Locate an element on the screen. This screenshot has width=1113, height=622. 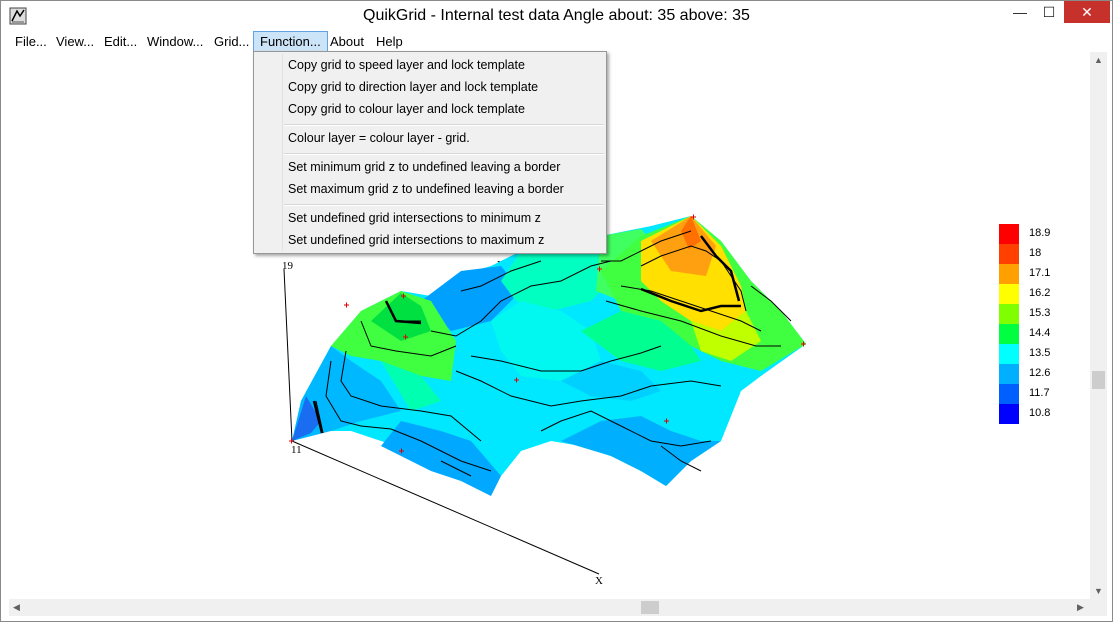
z-min-label: 11 is located at coordinates (296, 450).